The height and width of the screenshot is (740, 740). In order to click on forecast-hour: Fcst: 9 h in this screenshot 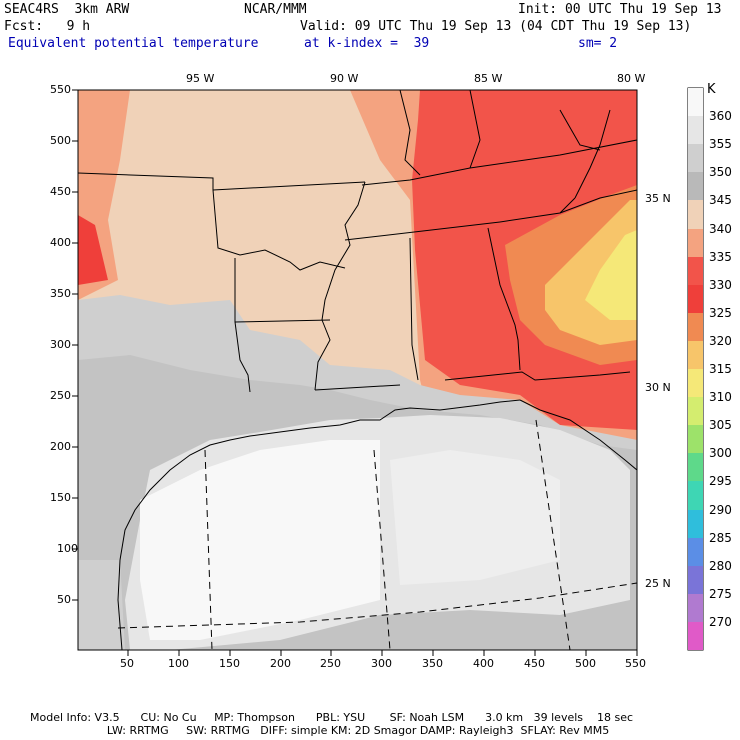, I will do `click(47, 26)`.